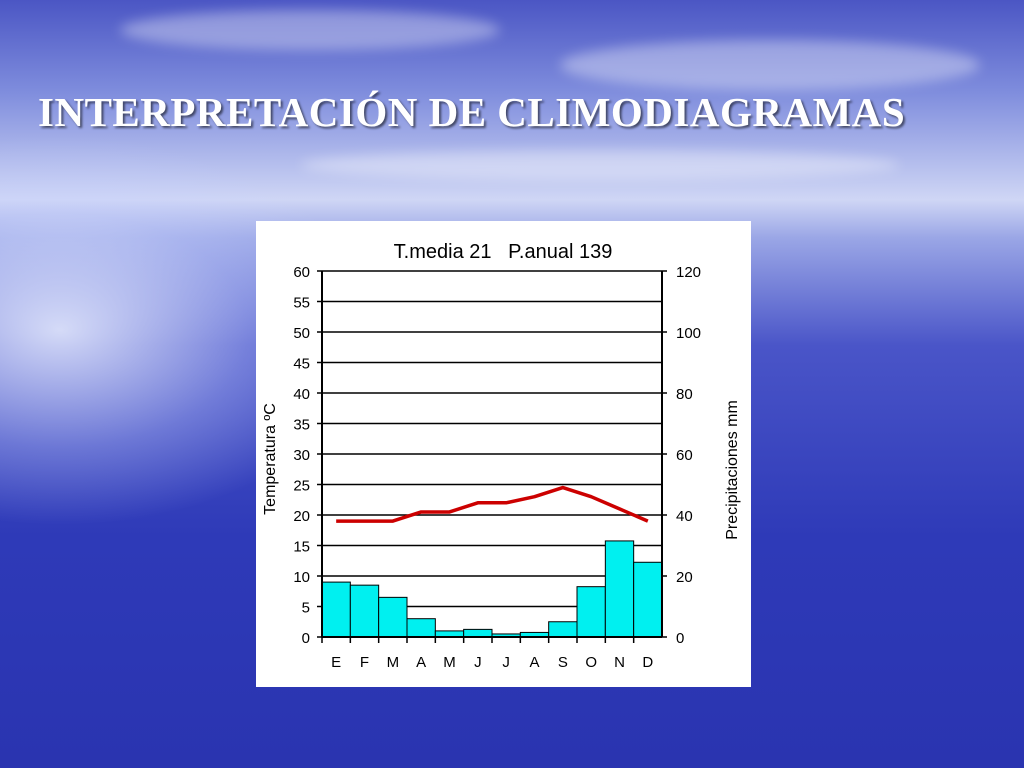 The image size is (1024, 768). Describe the element at coordinates (301, 333) in the screenshot. I see `left-tick-label: 50` at that location.